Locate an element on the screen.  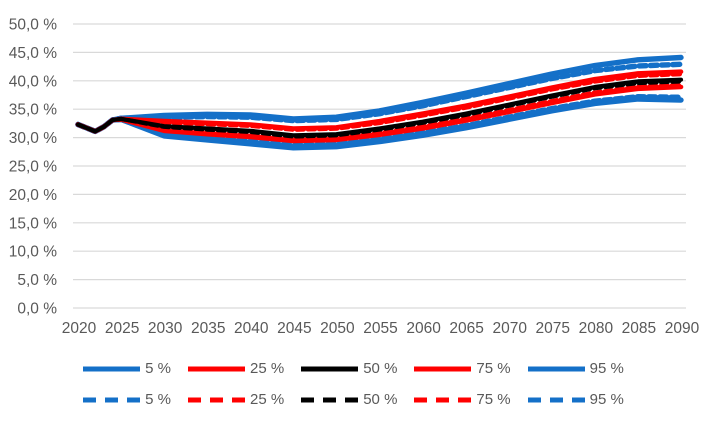
legend-label-solid-75pct: 75 % is located at coordinates (493, 368).